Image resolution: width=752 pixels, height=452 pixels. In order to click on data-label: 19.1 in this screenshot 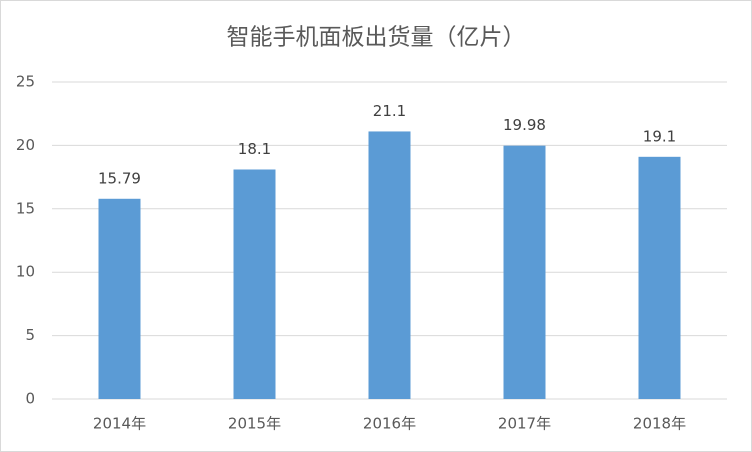, I will do `click(659, 136)`.